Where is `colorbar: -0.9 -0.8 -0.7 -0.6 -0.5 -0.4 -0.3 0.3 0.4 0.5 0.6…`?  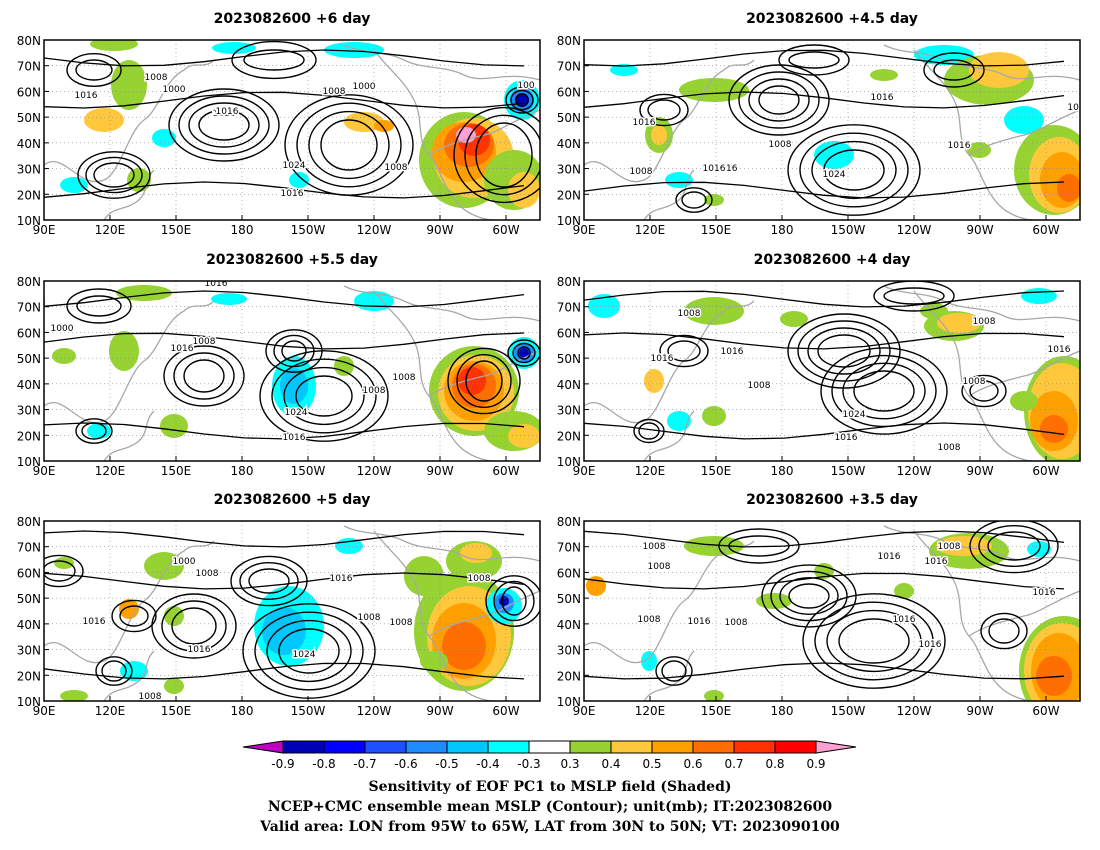 colorbar: -0.9 -0.8 -0.7 -0.6 -0.5 -0.4 -0.3 0.3 0.4 0.5 0.6… is located at coordinates (549, 755).